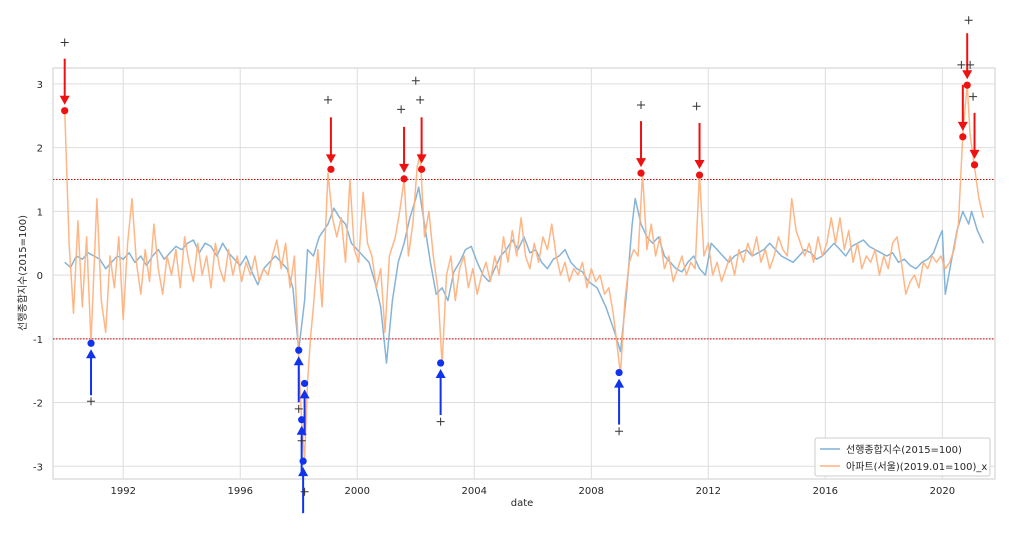  Describe the element at coordinates (40, 85) in the screenshot. I see `y-tick-label: 3` at that location.